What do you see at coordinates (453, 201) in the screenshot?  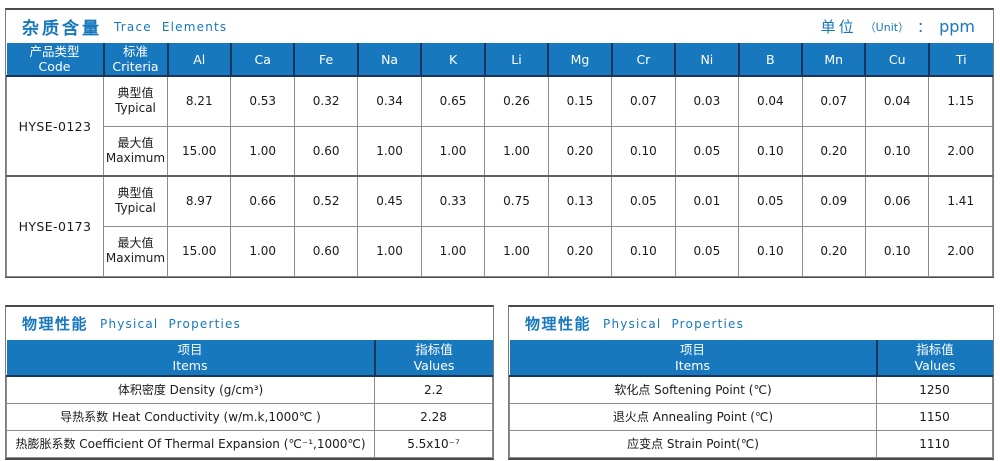 I see `value-cell: 0.33` at bounding box center [453, 201].